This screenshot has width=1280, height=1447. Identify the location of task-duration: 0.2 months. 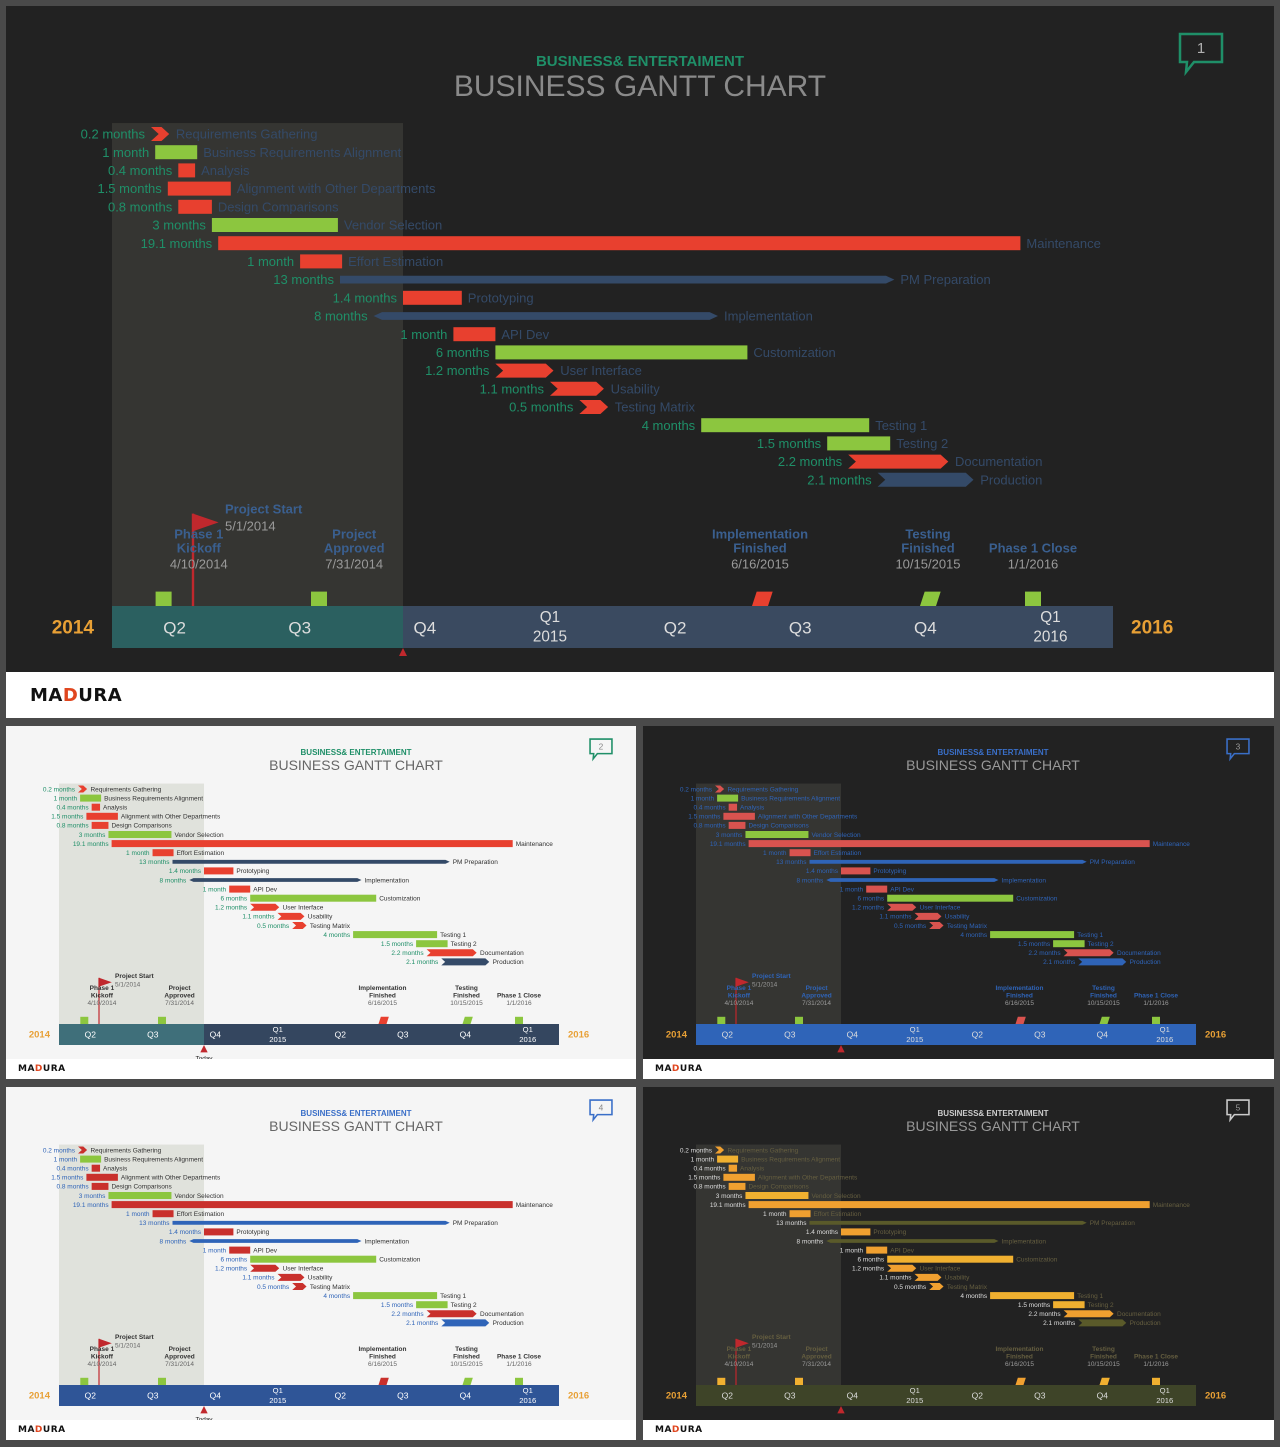
(59, 1150).